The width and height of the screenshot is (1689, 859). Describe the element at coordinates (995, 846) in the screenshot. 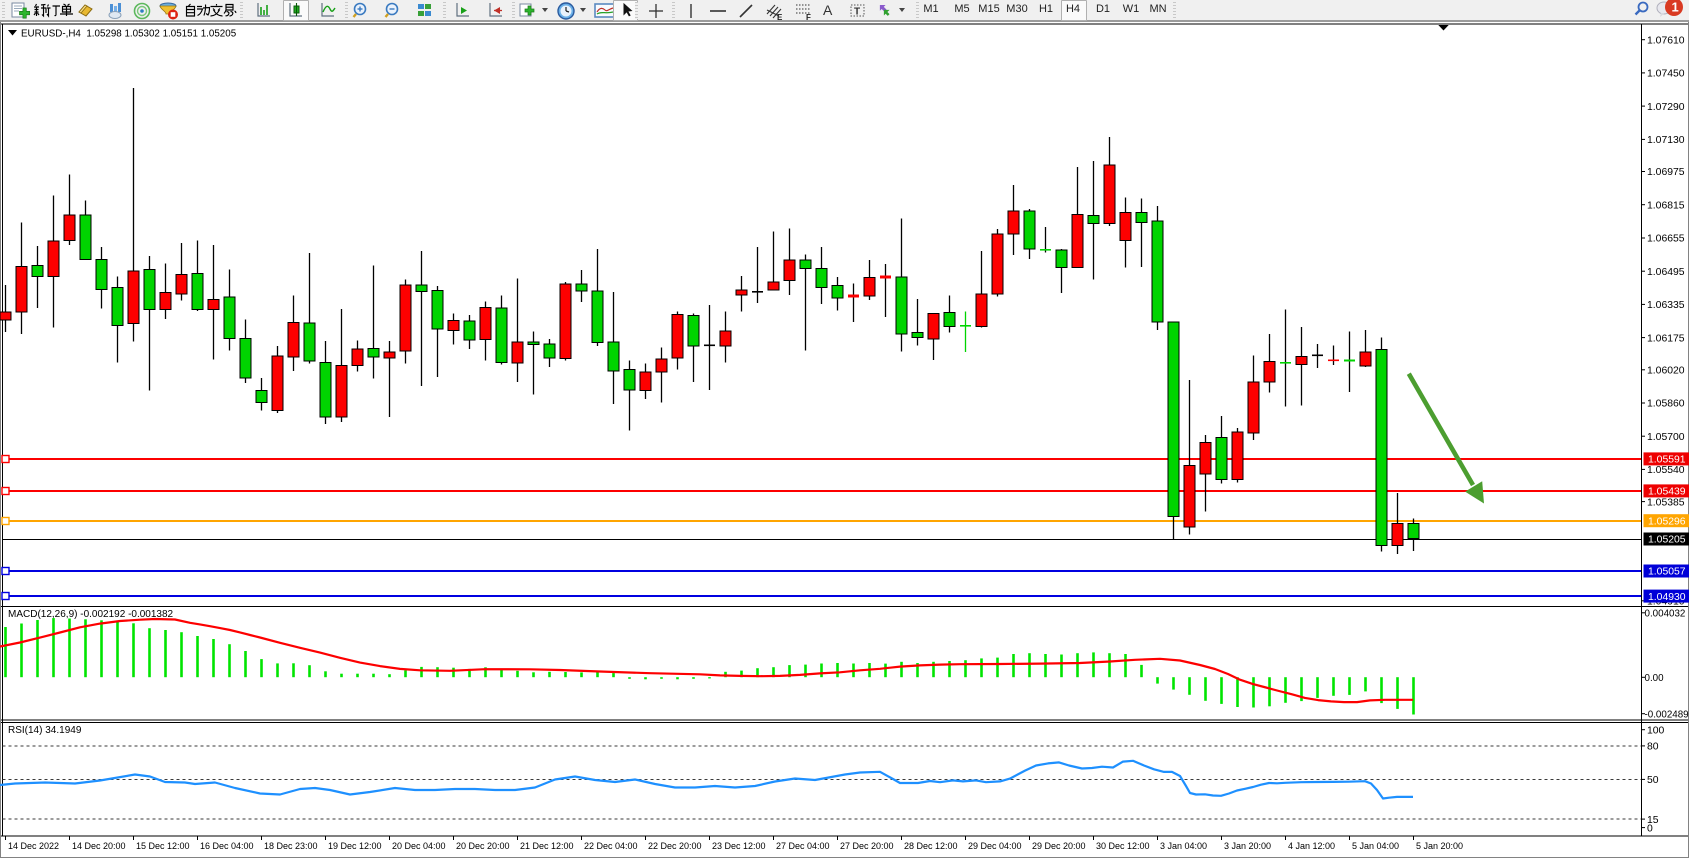

I see `svg-text: 29 Dec 04:00` at that location.